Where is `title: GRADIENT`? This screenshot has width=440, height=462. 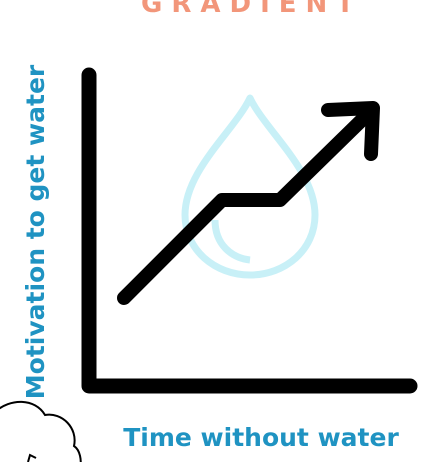
title: GRADIENT is located at coordinates (252, 9).